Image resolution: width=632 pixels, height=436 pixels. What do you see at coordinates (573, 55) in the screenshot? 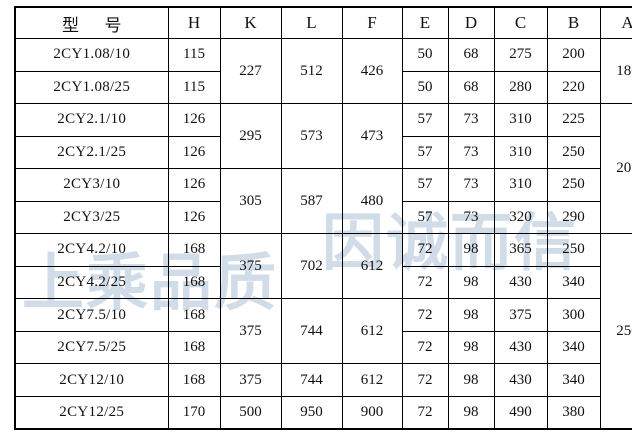
I see `cell-b: 200` at bounding box center [573, 55].